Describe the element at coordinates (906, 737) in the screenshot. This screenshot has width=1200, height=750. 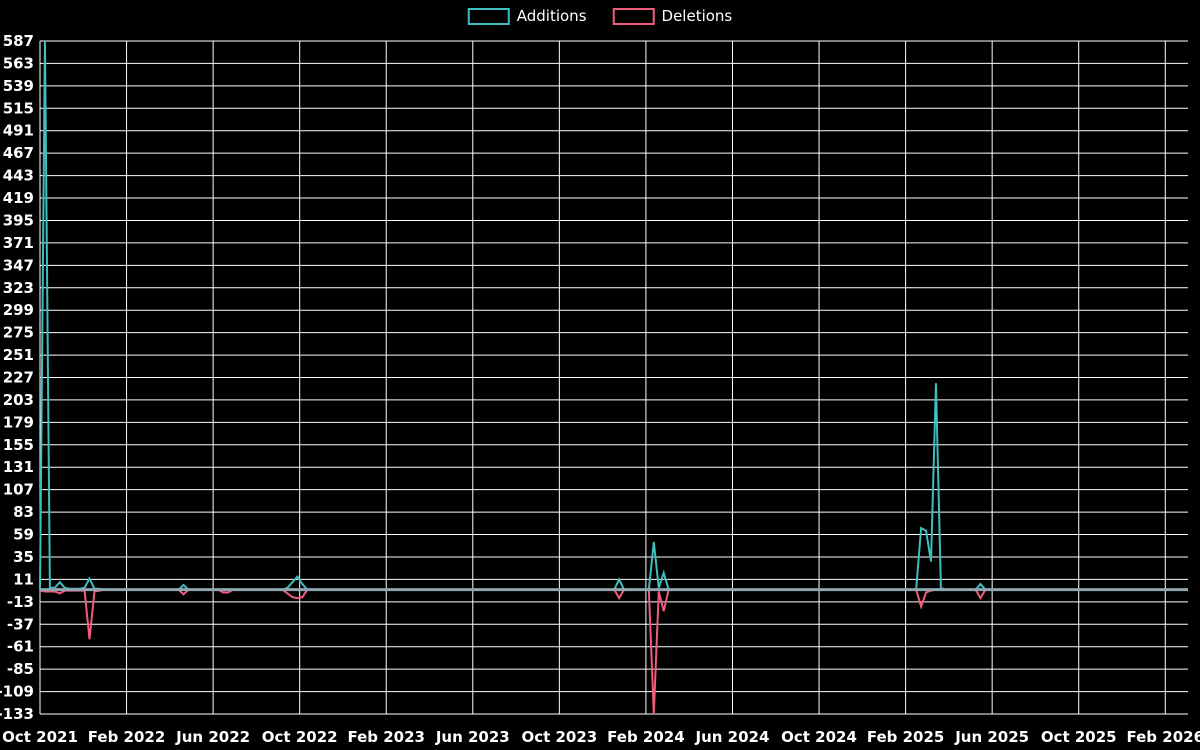
I see `x-tick-label: Feb 2025` at that location.